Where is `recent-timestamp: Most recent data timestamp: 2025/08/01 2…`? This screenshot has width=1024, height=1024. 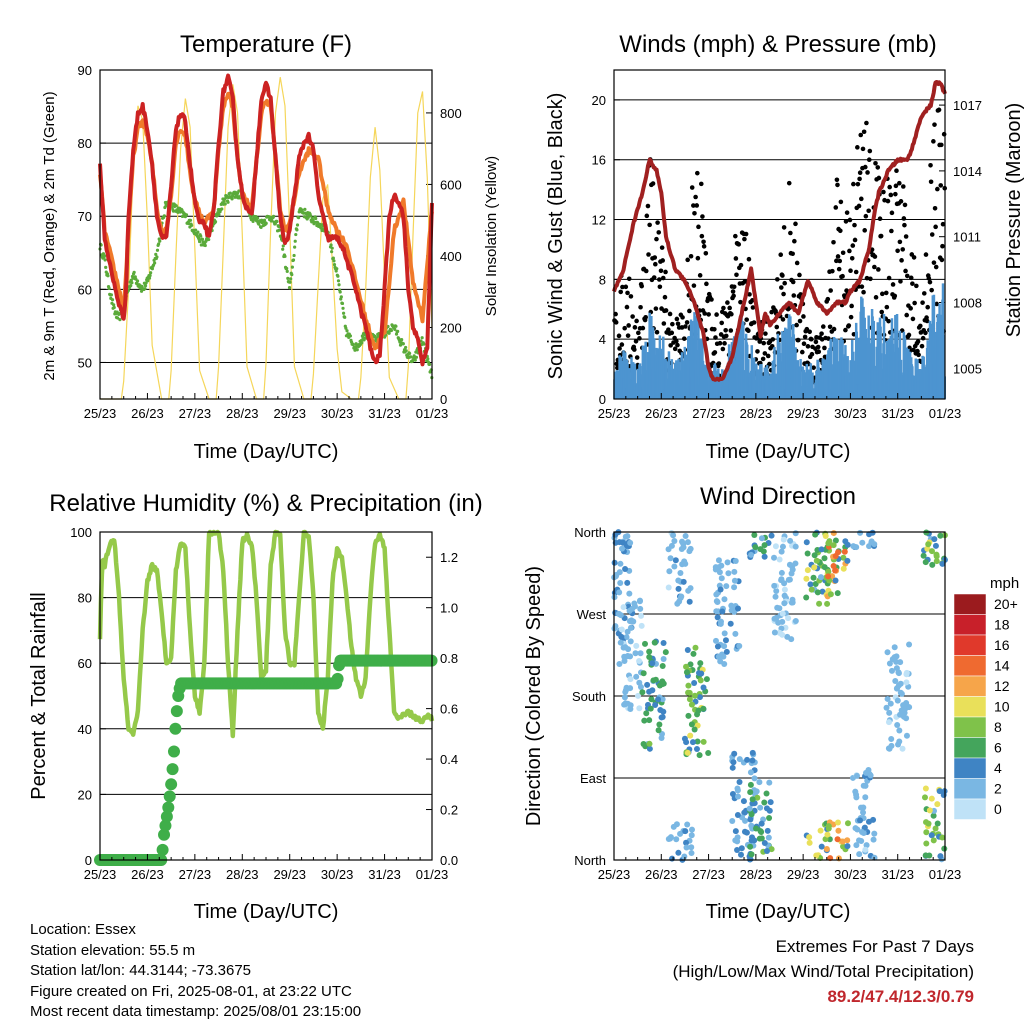
recent-timestamp: Most recent data timestamp: 2025/08/01 2… is located at coordinates (196, 1011).